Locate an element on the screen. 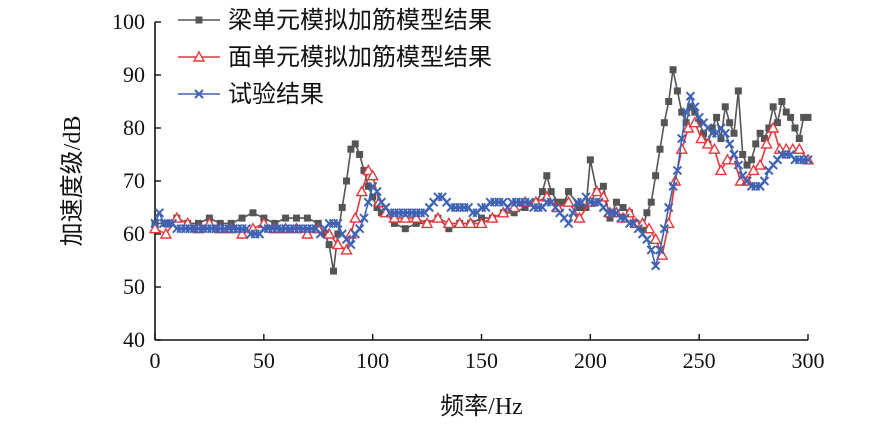  legend-label: 梁单元模拟加筋模型结果 is located at coordinates (360, 20).